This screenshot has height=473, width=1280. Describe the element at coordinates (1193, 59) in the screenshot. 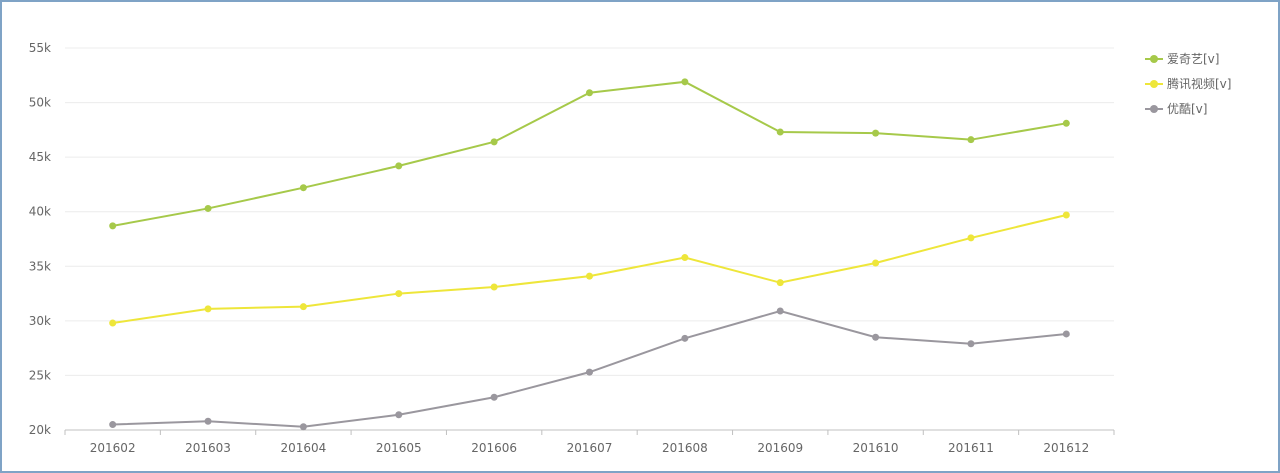

I see `legend-label: 爱奇艺[v]` at that location.